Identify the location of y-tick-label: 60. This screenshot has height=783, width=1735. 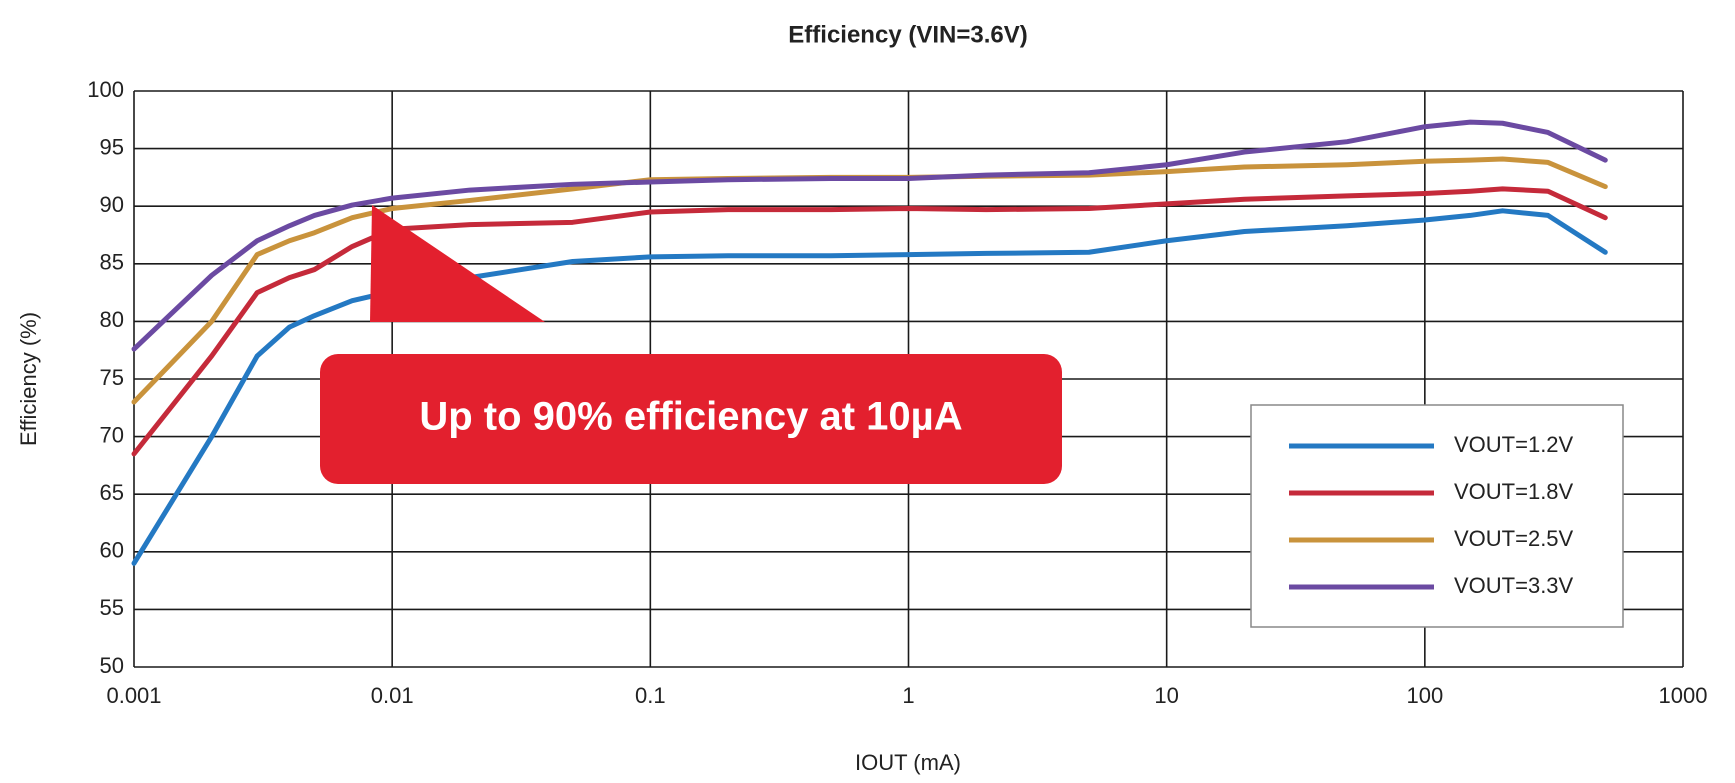
(112, 550).